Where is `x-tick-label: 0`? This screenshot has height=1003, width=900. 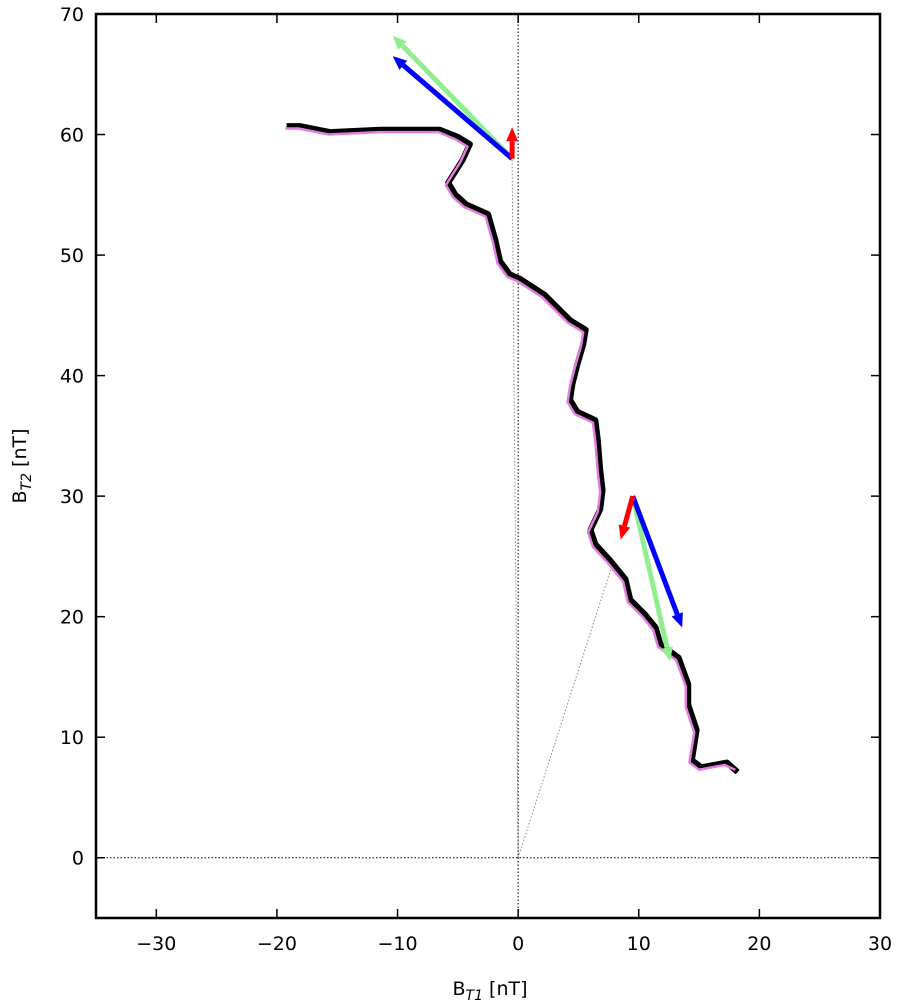
x-tick-label: 0 is located at coordinates (518, 944).